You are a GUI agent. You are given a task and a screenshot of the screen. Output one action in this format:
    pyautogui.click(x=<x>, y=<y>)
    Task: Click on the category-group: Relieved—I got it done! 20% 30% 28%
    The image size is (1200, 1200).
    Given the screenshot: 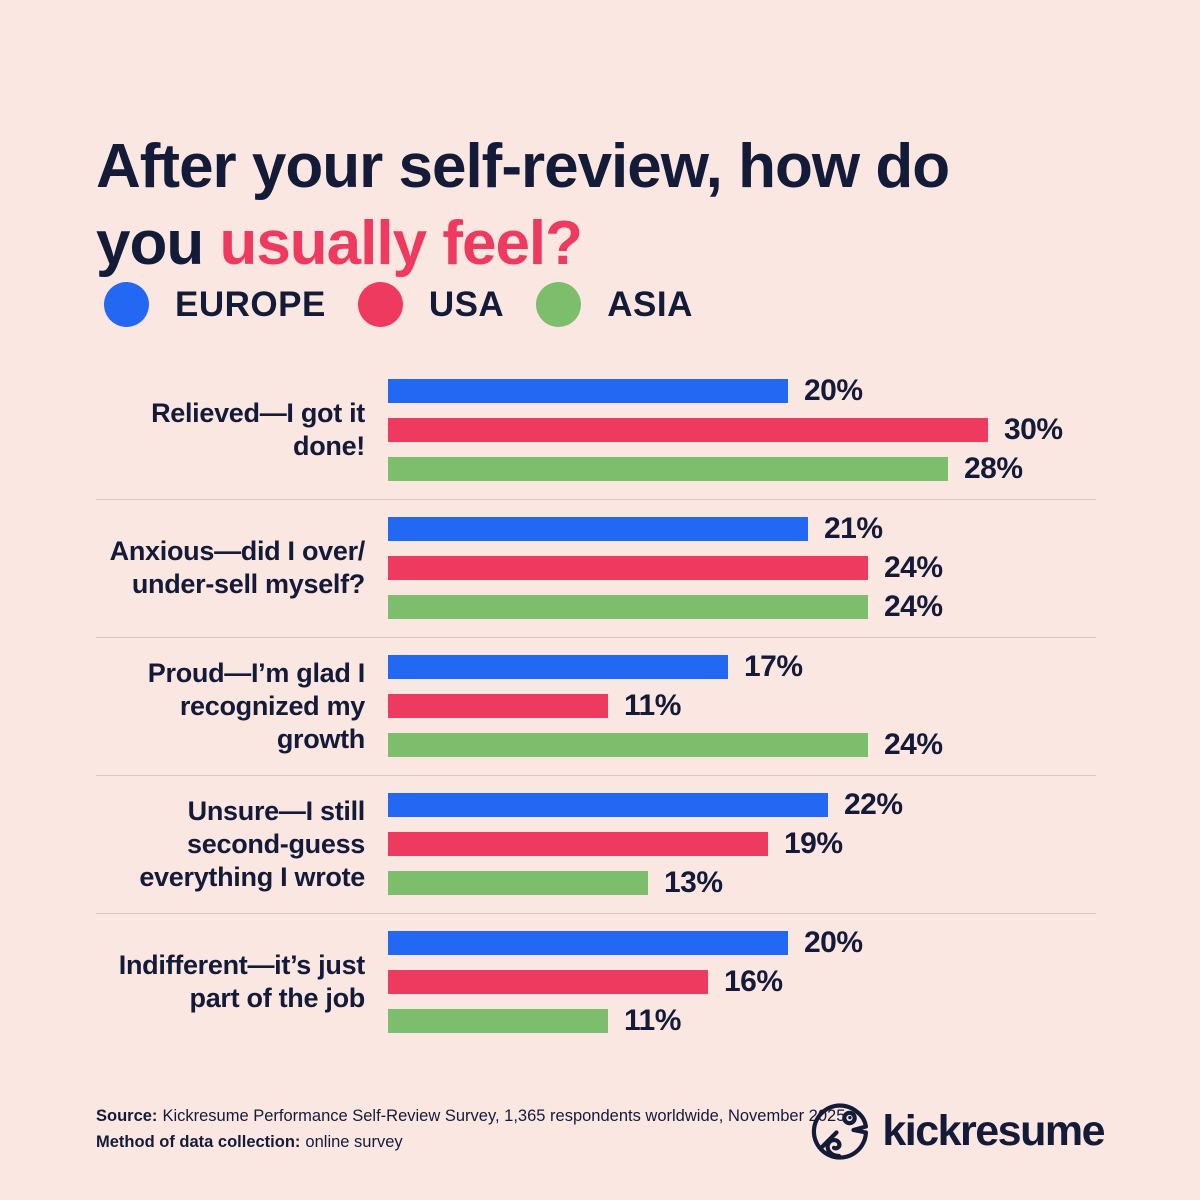 What is the action you would take?
    pyautogui.click(x=596, y=431)
    